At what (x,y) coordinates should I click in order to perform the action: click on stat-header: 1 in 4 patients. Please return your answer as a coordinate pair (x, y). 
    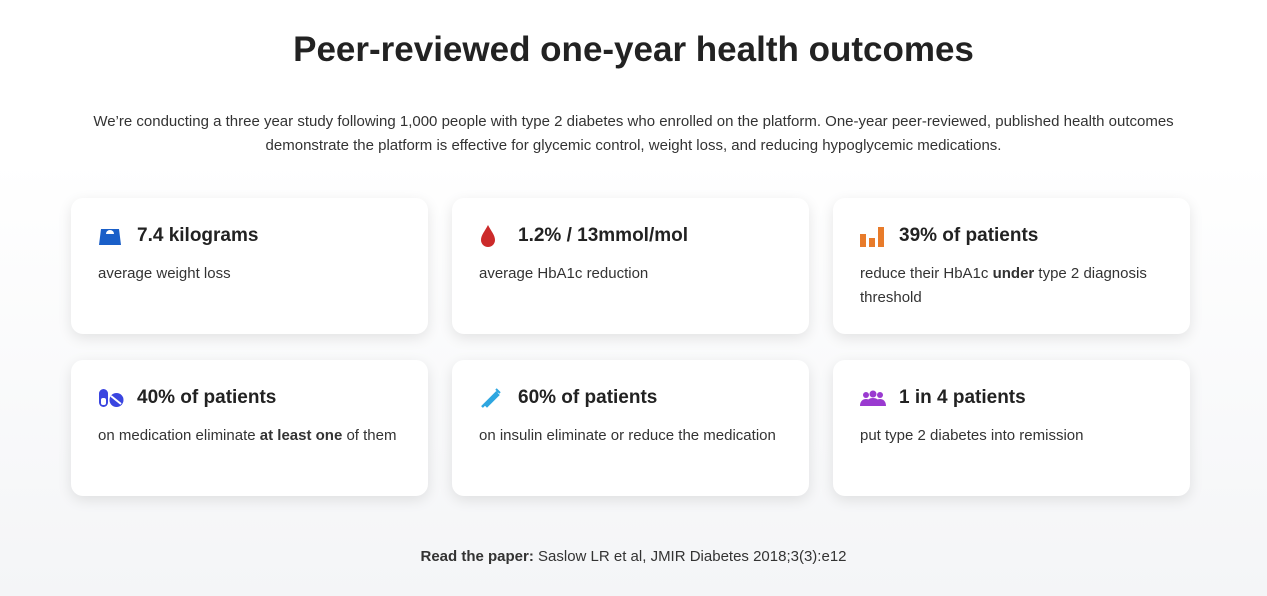
    Looking at the image, I should click on (1011, 398).